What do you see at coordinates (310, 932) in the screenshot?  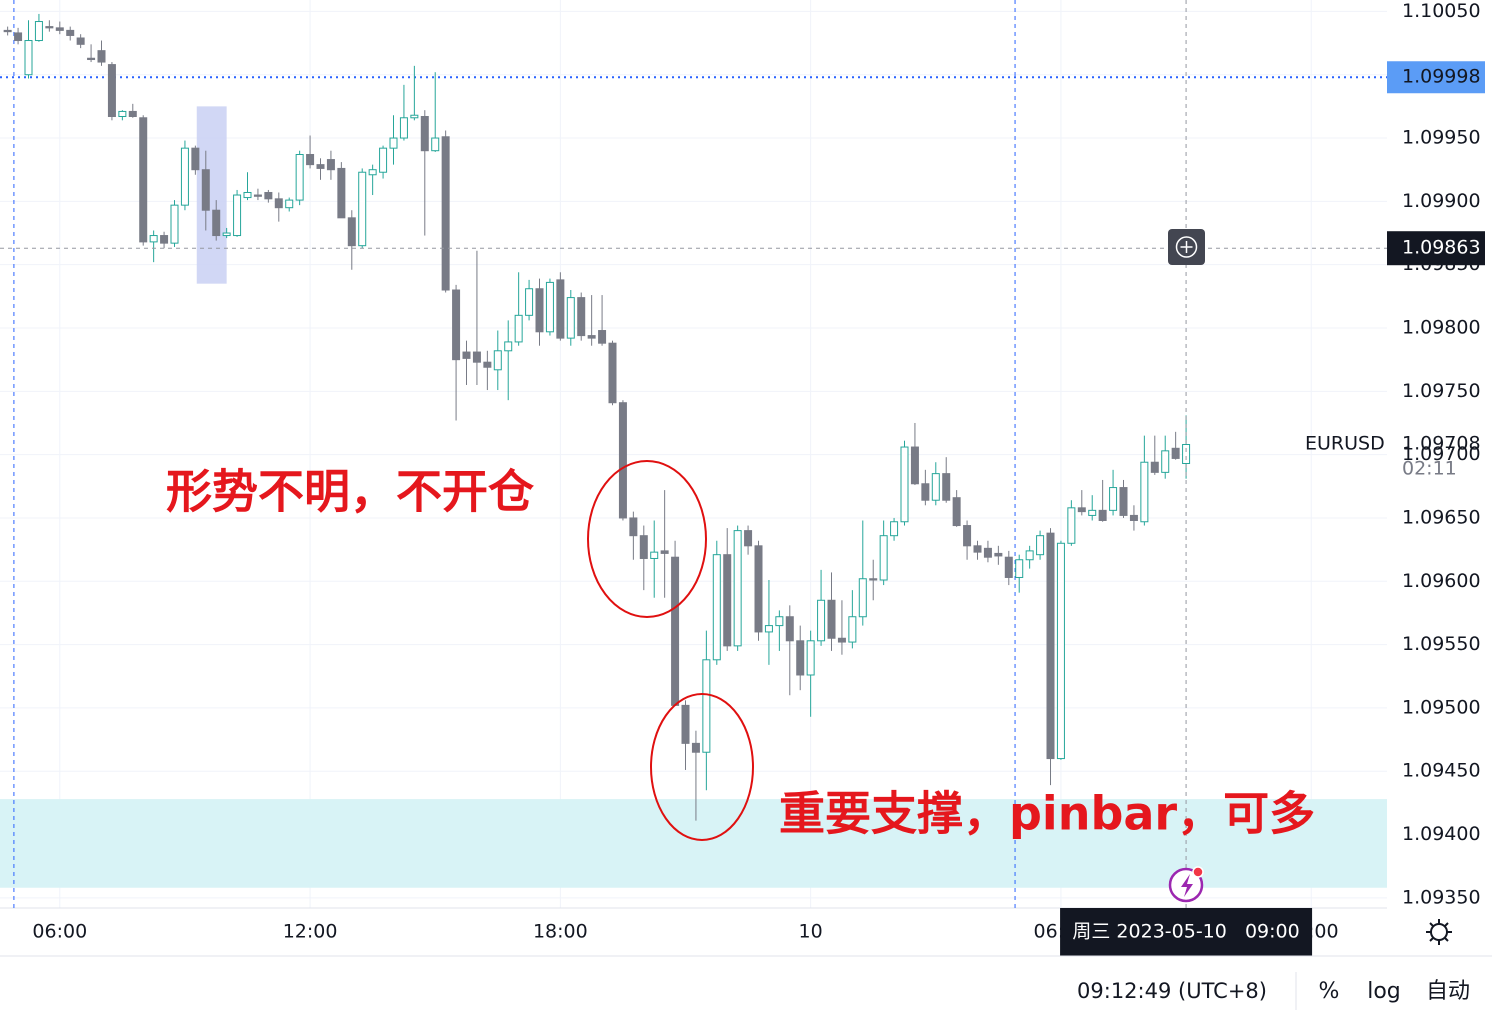 I see `x-tick-label: 12:00` at bounding box center [310, 932].